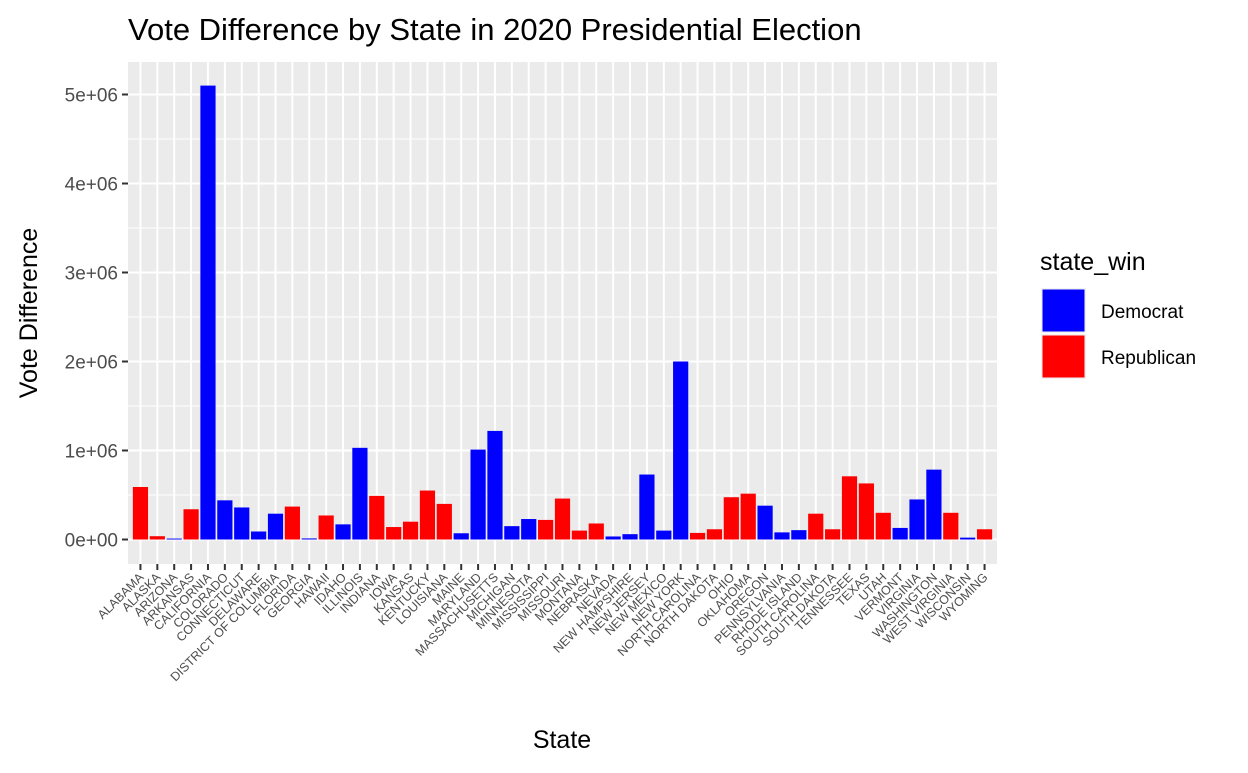  What do you see at coordinates (91, 274) in the screenshot?
I see `y-tick-label: 3e+06` at bounding box center [91, 274].